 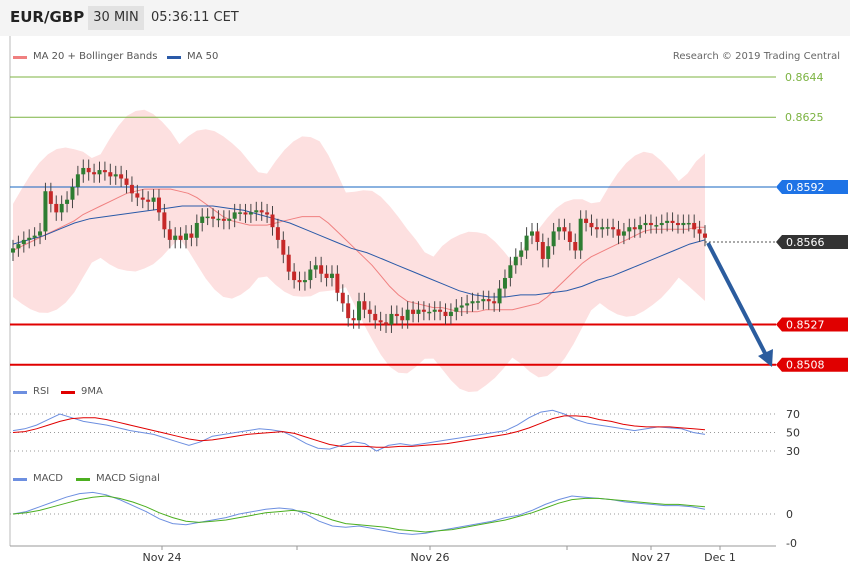 I want to click on ma20-legend-swatch, so click(x=20, y=57).